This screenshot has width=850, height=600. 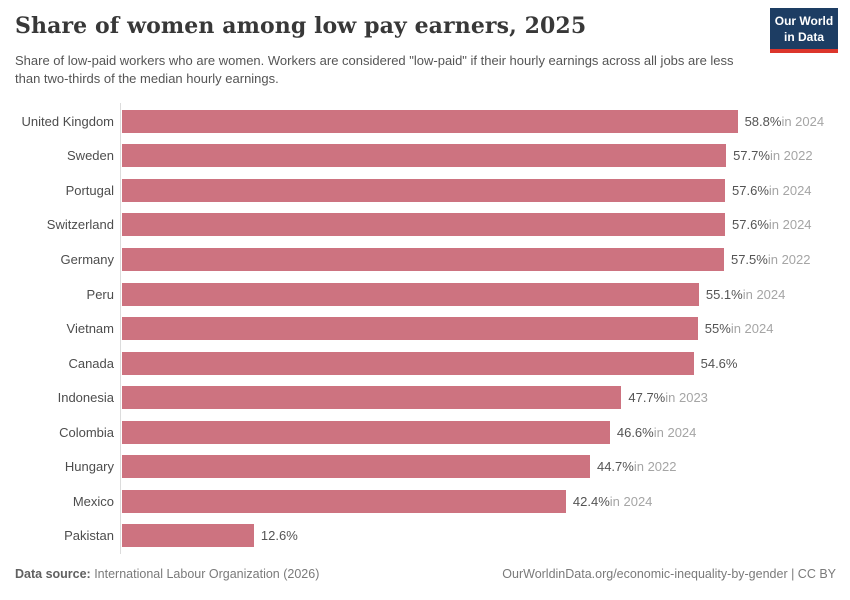 I want to click on value-wrap: 47.7%in 2023, so click(x=668, y=397).